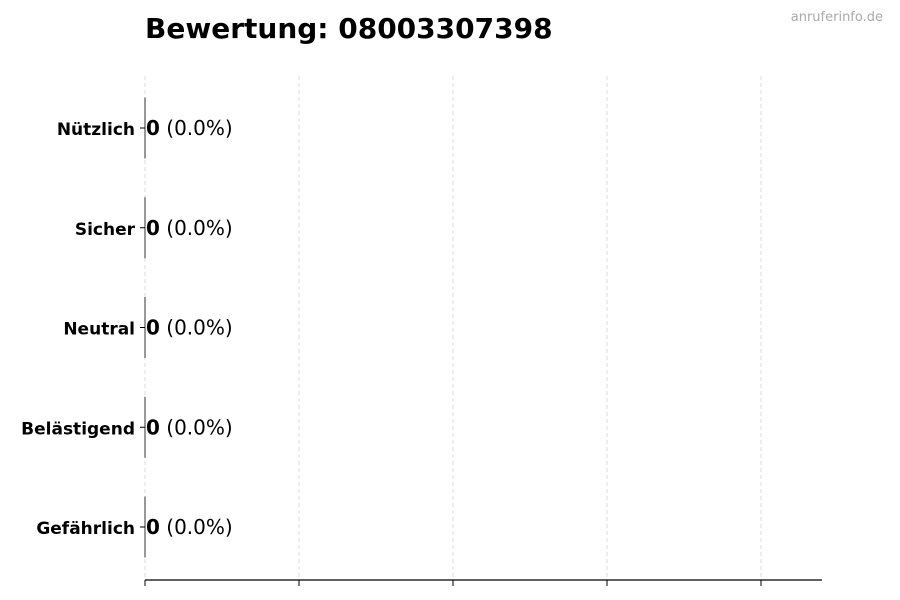  What do you see at coordinates (78, 429) in the screenshot?
I see `y-tick-label: Belästigend` at bounding box center [78, 429].